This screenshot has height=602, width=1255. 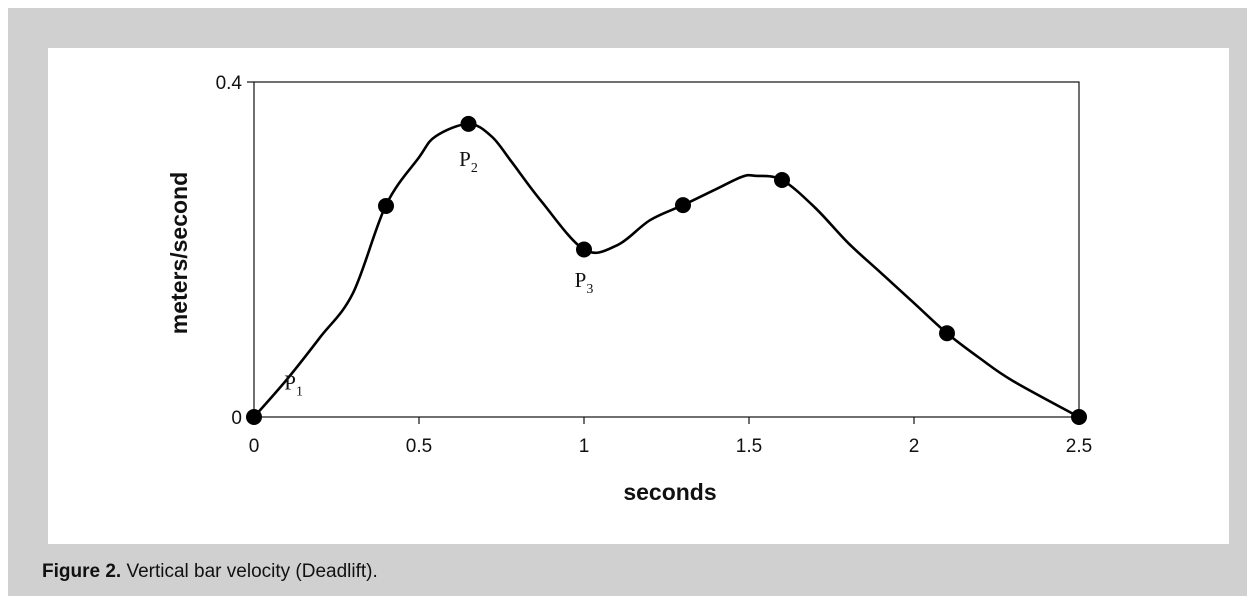 What do you see at coordinates (254, 446) in the screenshot?
I see `x-tick-label: 0` at bounding box center [254, 446].